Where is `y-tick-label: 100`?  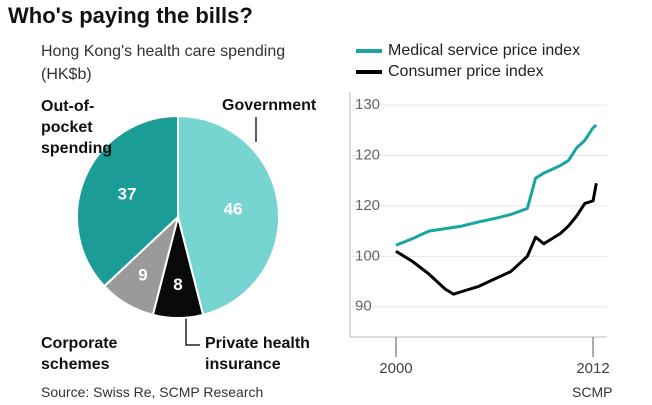
y-tick-label: 100 is located at coordinates (367, 255).